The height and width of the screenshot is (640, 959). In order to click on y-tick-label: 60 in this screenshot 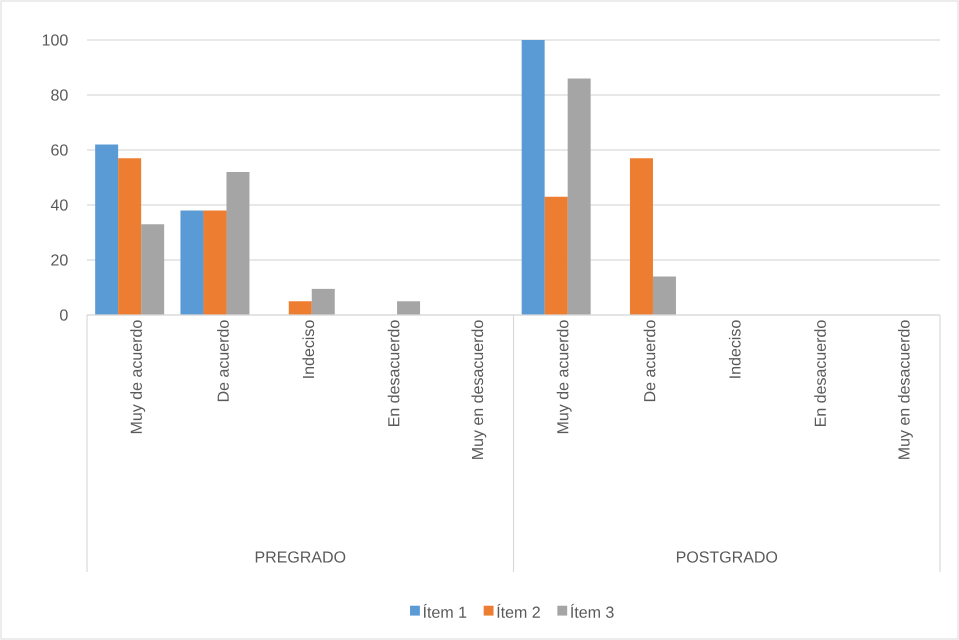, I will do `click(59, 150)`.